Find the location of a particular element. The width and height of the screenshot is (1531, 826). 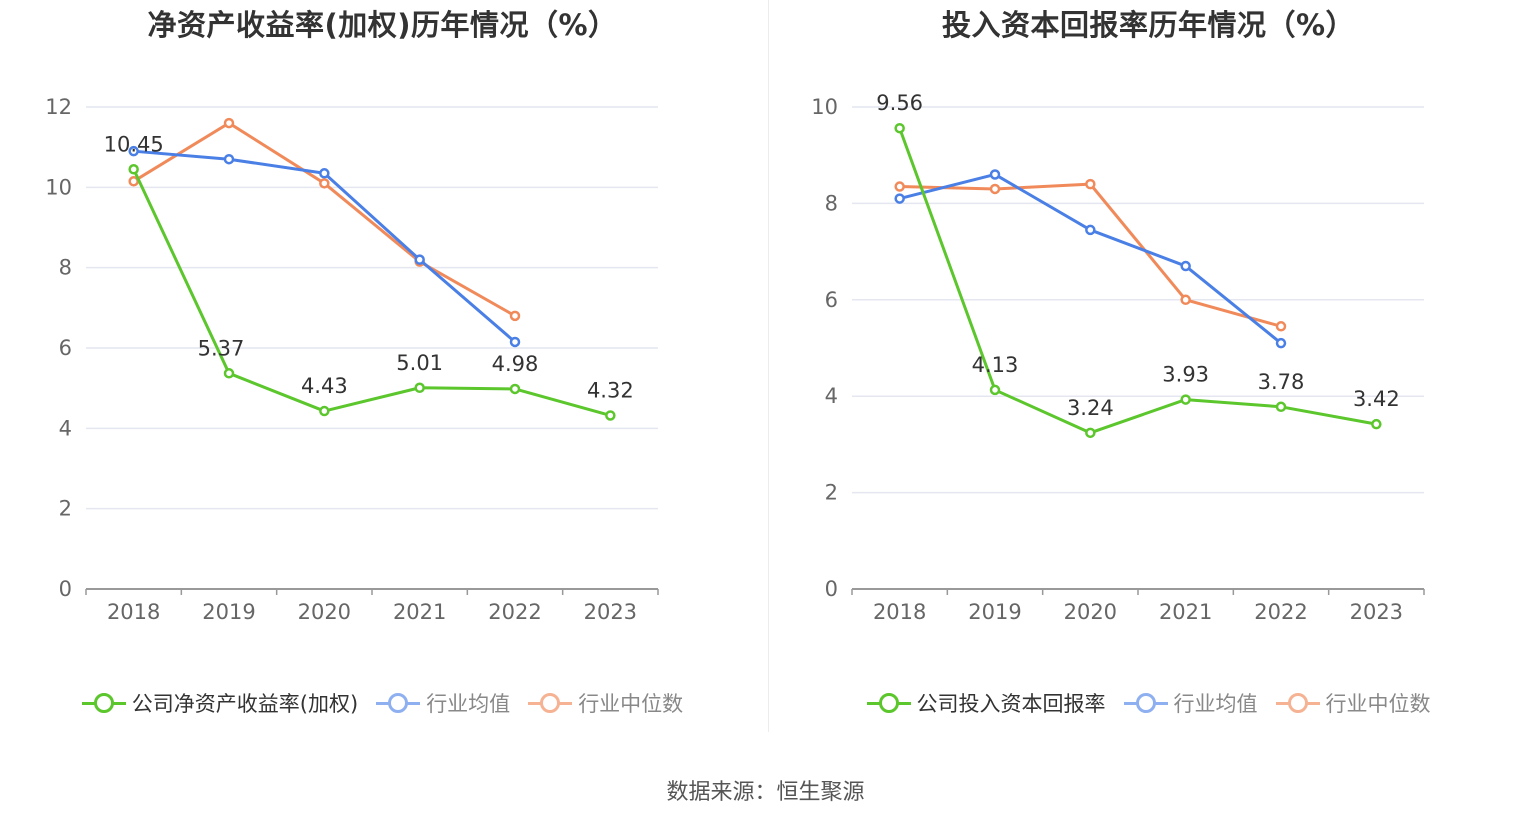

data-label: 9.56 is located at coordinates (899, 103).